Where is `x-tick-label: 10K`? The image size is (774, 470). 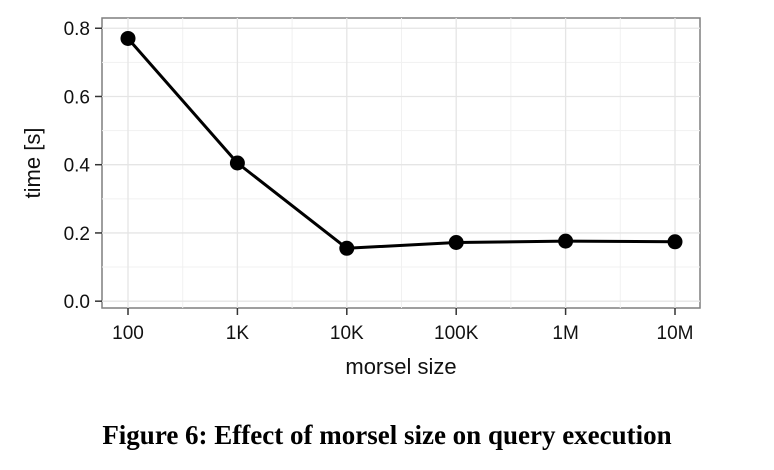 x-tick-label: 10K is located at coordinates (347, 333).